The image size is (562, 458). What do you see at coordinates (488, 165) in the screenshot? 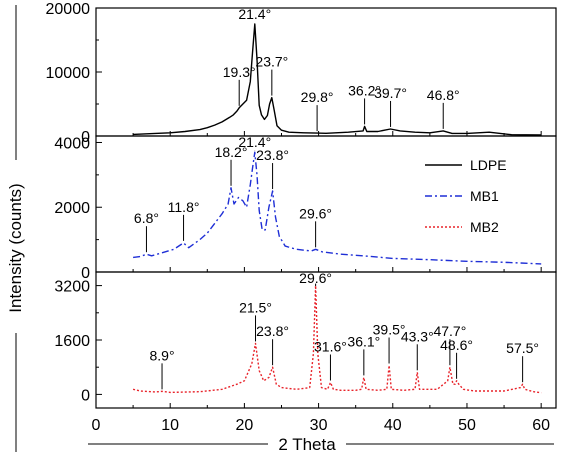
I see `legend-label-ldpe: LDPE` at bounding box center [488, 165].